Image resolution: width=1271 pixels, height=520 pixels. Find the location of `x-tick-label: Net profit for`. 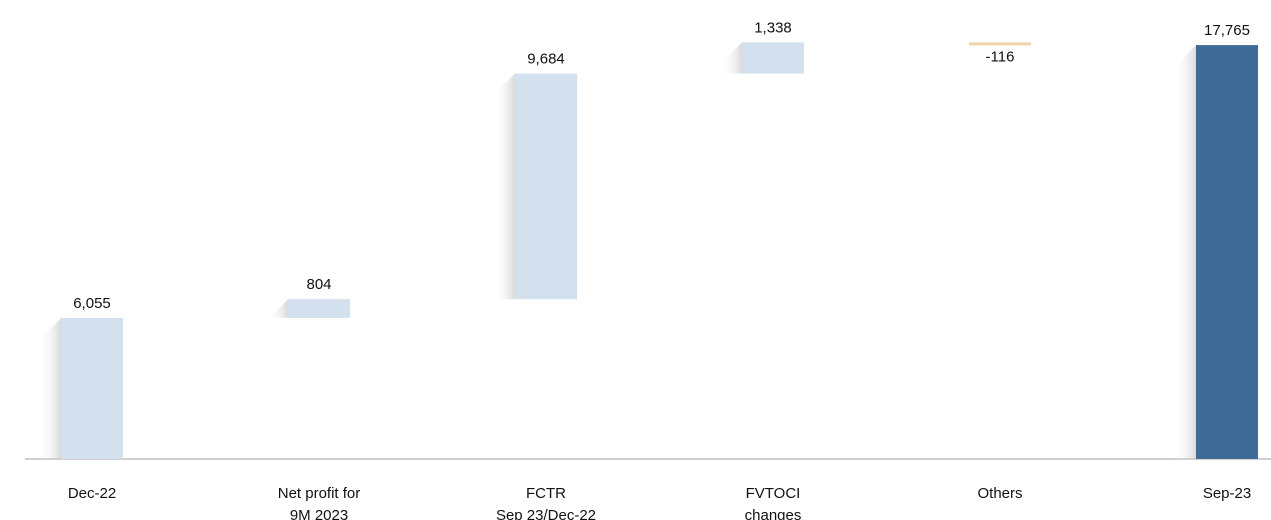

x-tick-label: Net profit for is located at coordinates (319, 493).